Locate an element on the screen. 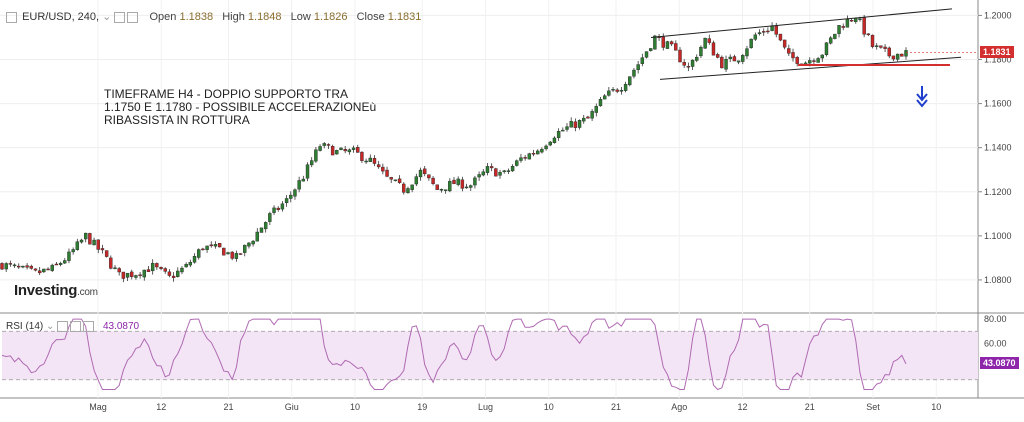  investing-logo: Investing.com is located at coordinates (56, 290).